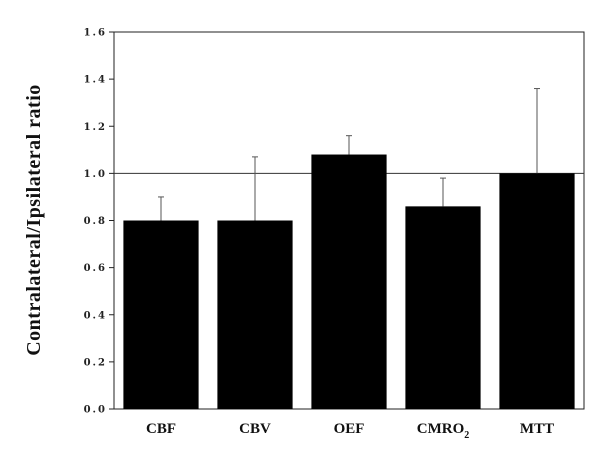  What do you see at coordinates (34, 220) in the screenshot?
I see `y-axis-title: Contralateral/Ipsilateral ratio` at bounding box center [34, 220].